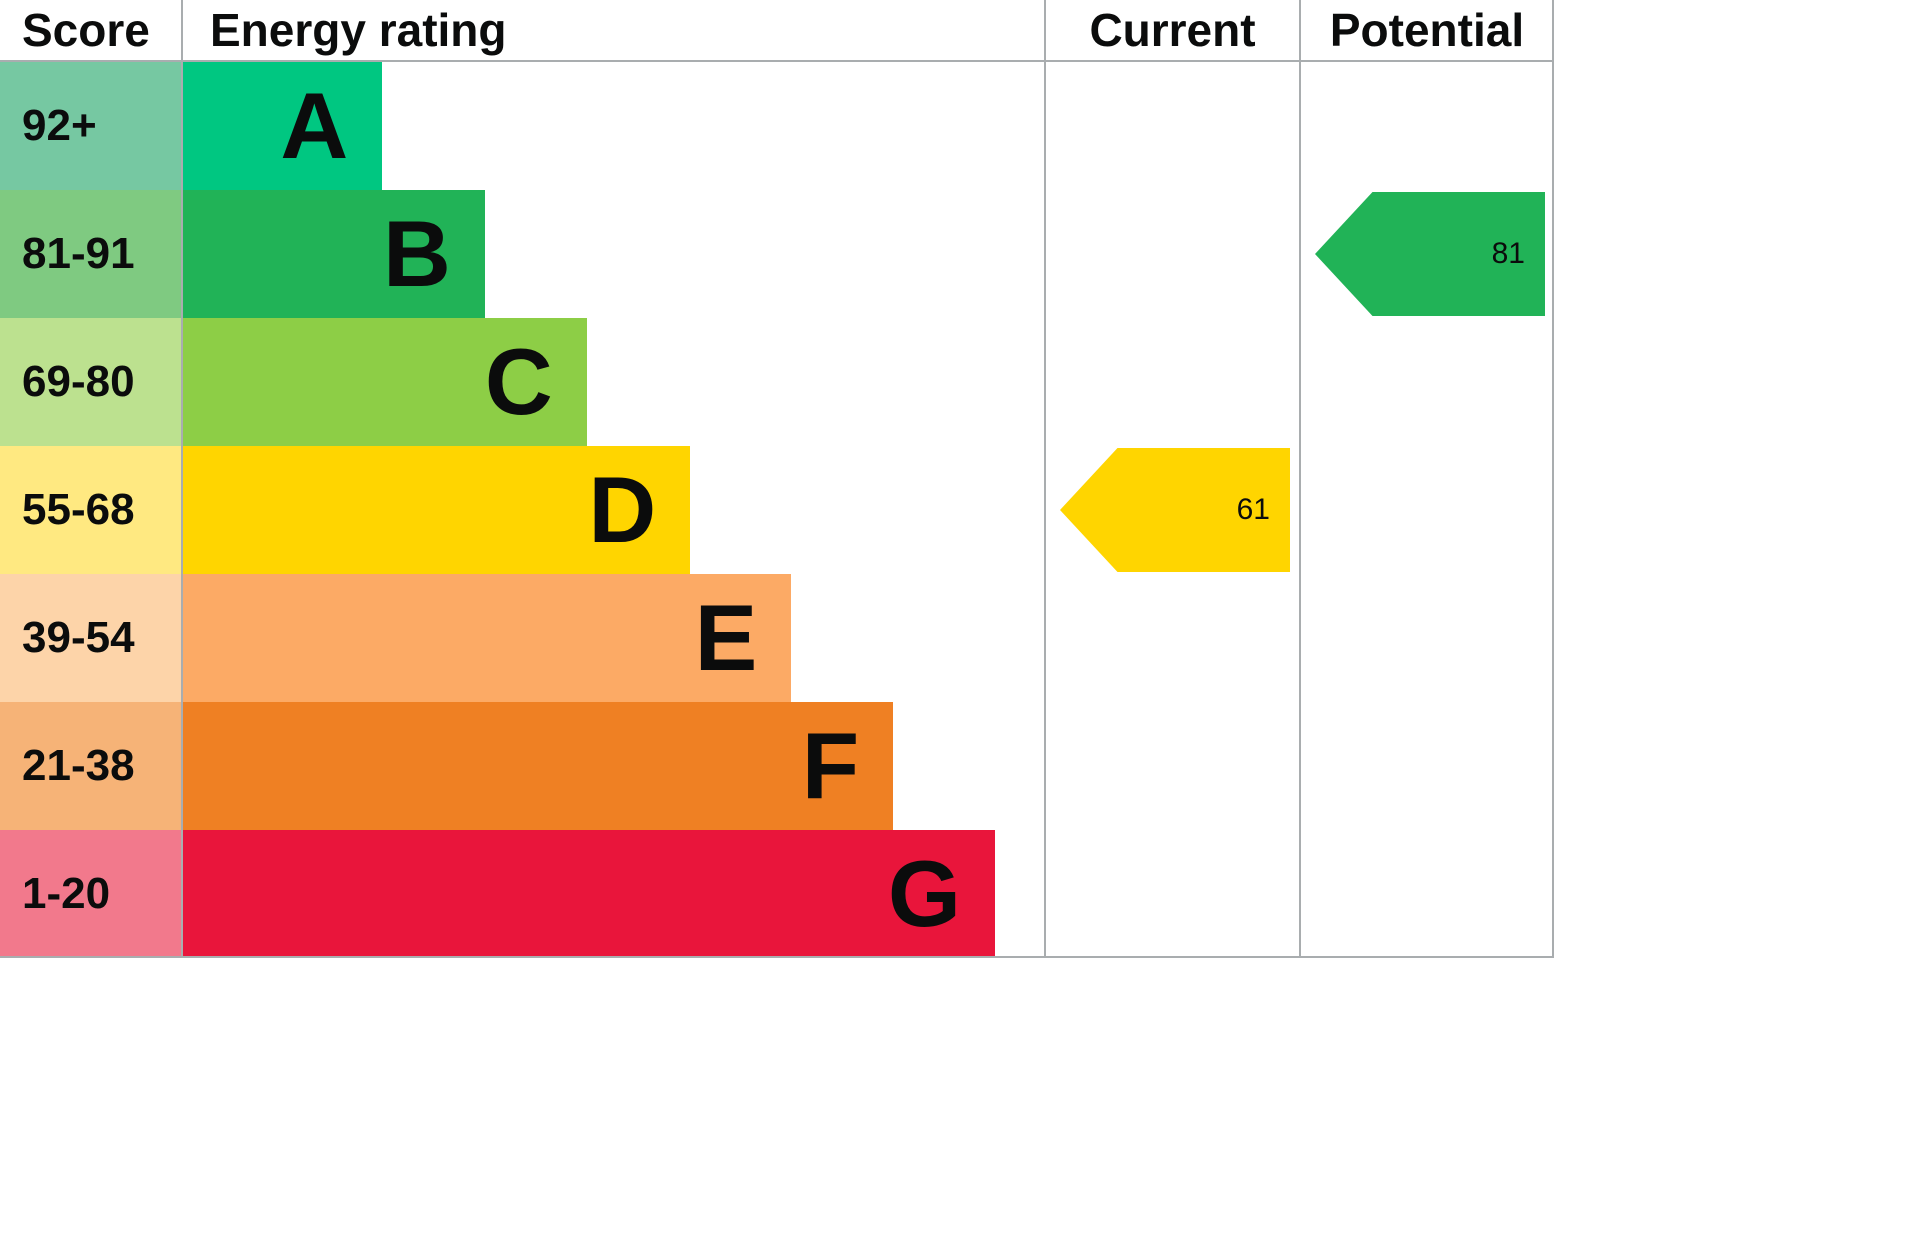 This screenshot has height=1249, width=1920. I want to click on score-range-cell: 69-80, so click(91, 382).